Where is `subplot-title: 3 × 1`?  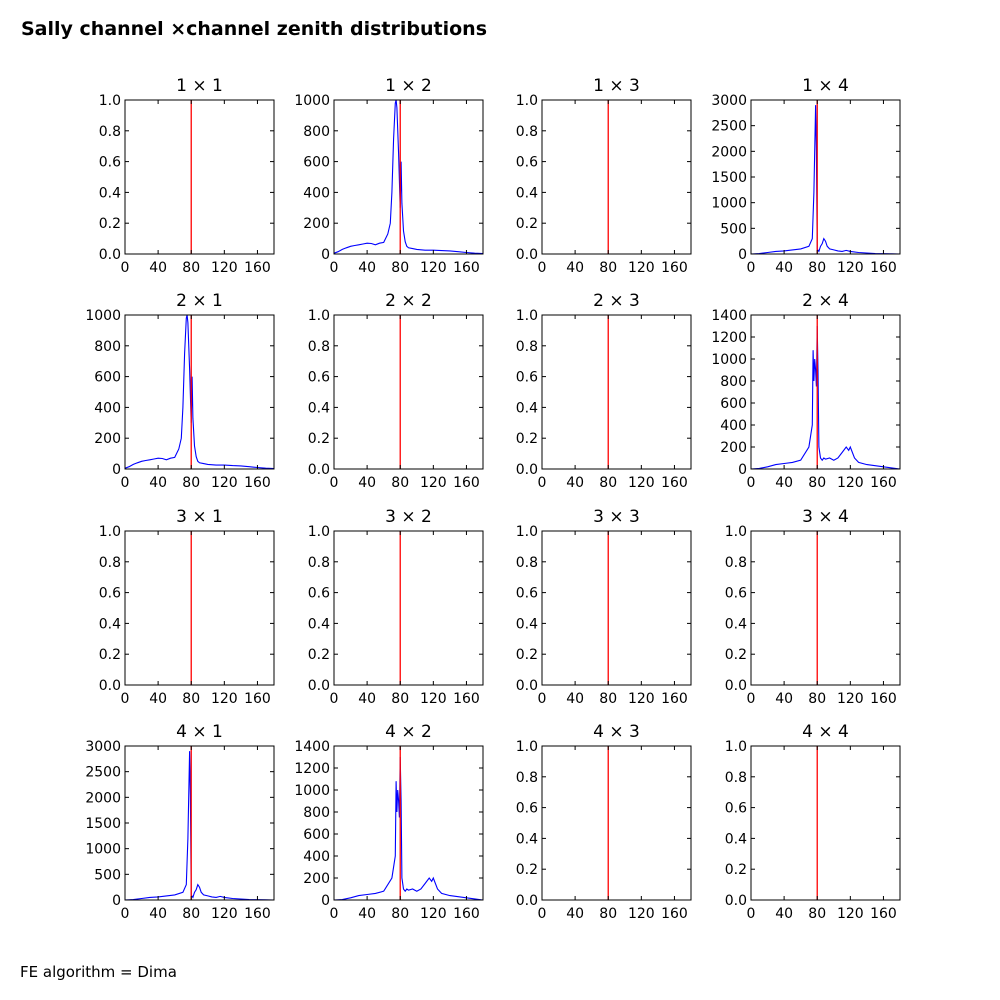
subplot-title: 3 × 1 is located at coordinates (199, 517).